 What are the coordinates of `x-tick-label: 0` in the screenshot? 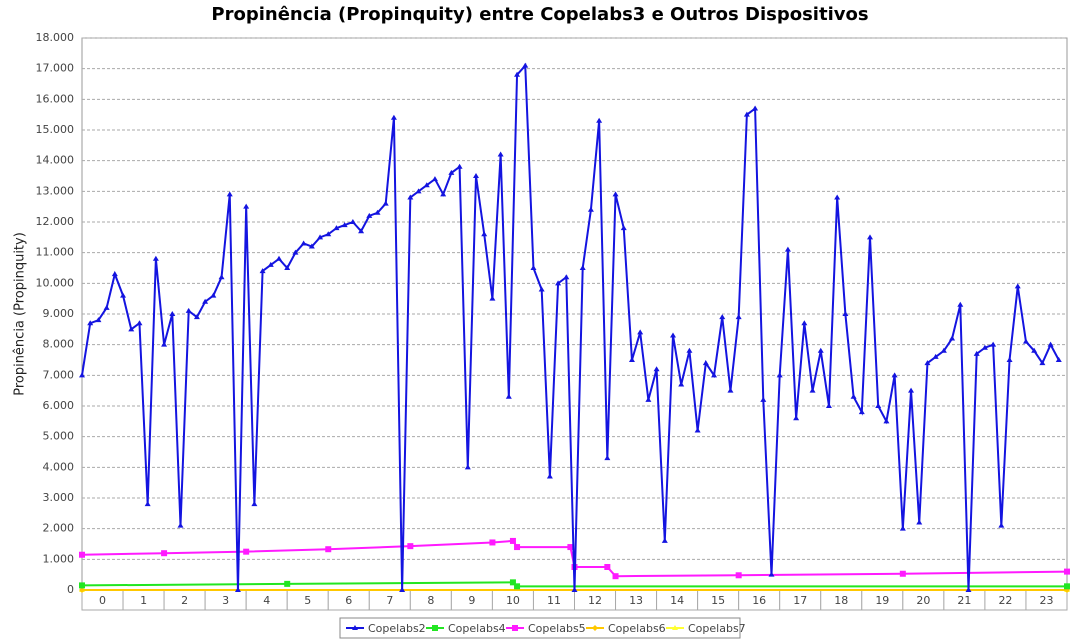 It's located at (102, 600).